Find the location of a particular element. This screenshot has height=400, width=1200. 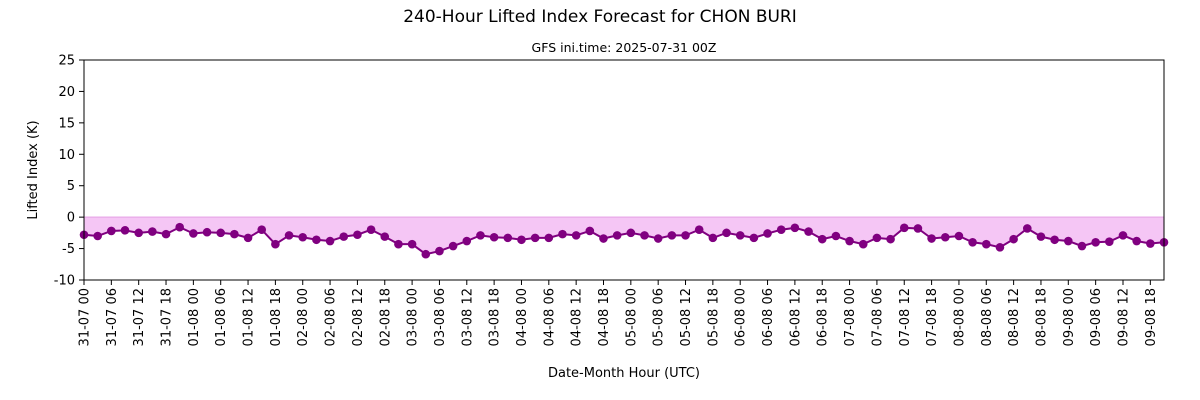

x-tick-label: 31-07 00 is located at coordinates (85, 317).